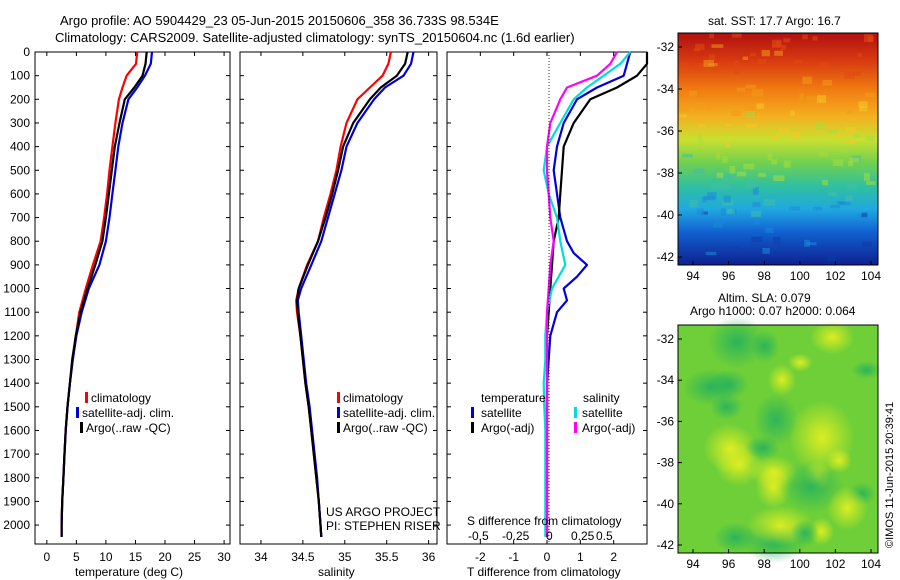 This screenshot has height=580, width=900. I want to click on series-line-argo-raw-qc-, so click(352, 294).